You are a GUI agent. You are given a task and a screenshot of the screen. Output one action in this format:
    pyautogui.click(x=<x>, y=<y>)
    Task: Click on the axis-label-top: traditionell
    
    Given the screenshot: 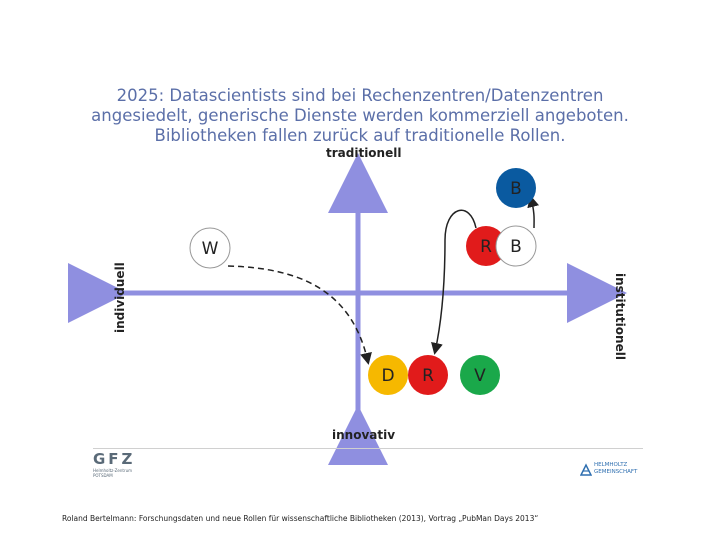 What is the action you would take?
    pyautogui.click(x=364, y=153)
    